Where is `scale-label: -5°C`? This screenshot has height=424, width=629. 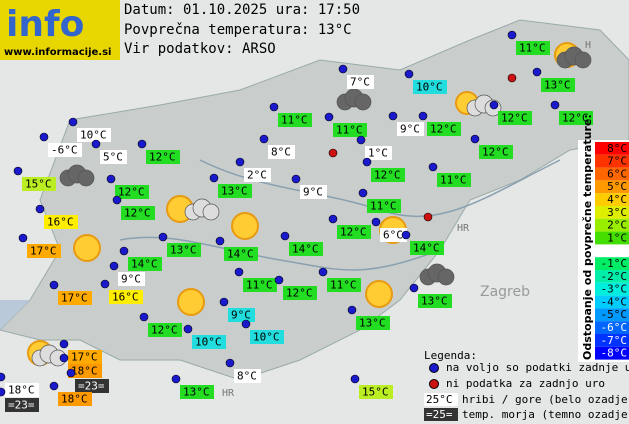 scale-label: -5°C is located at coordinates (614, 314).